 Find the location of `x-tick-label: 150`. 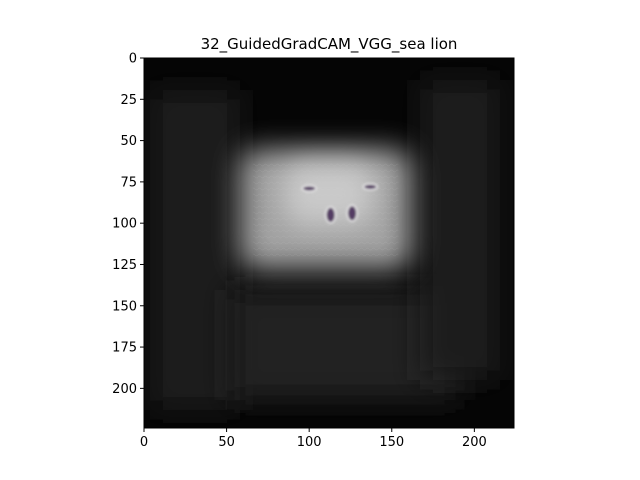

x-tick-label: 150 is located at coordinates (391, 442).